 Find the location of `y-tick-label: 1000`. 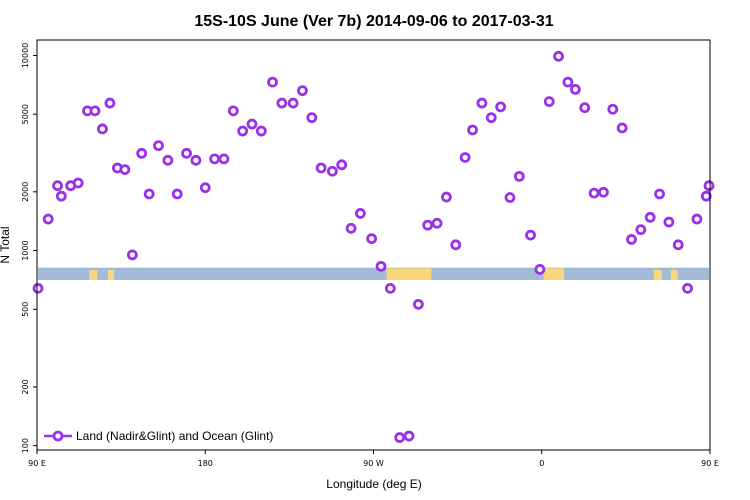

y-tick-label: 1000 is located at coordinates (25, 250).